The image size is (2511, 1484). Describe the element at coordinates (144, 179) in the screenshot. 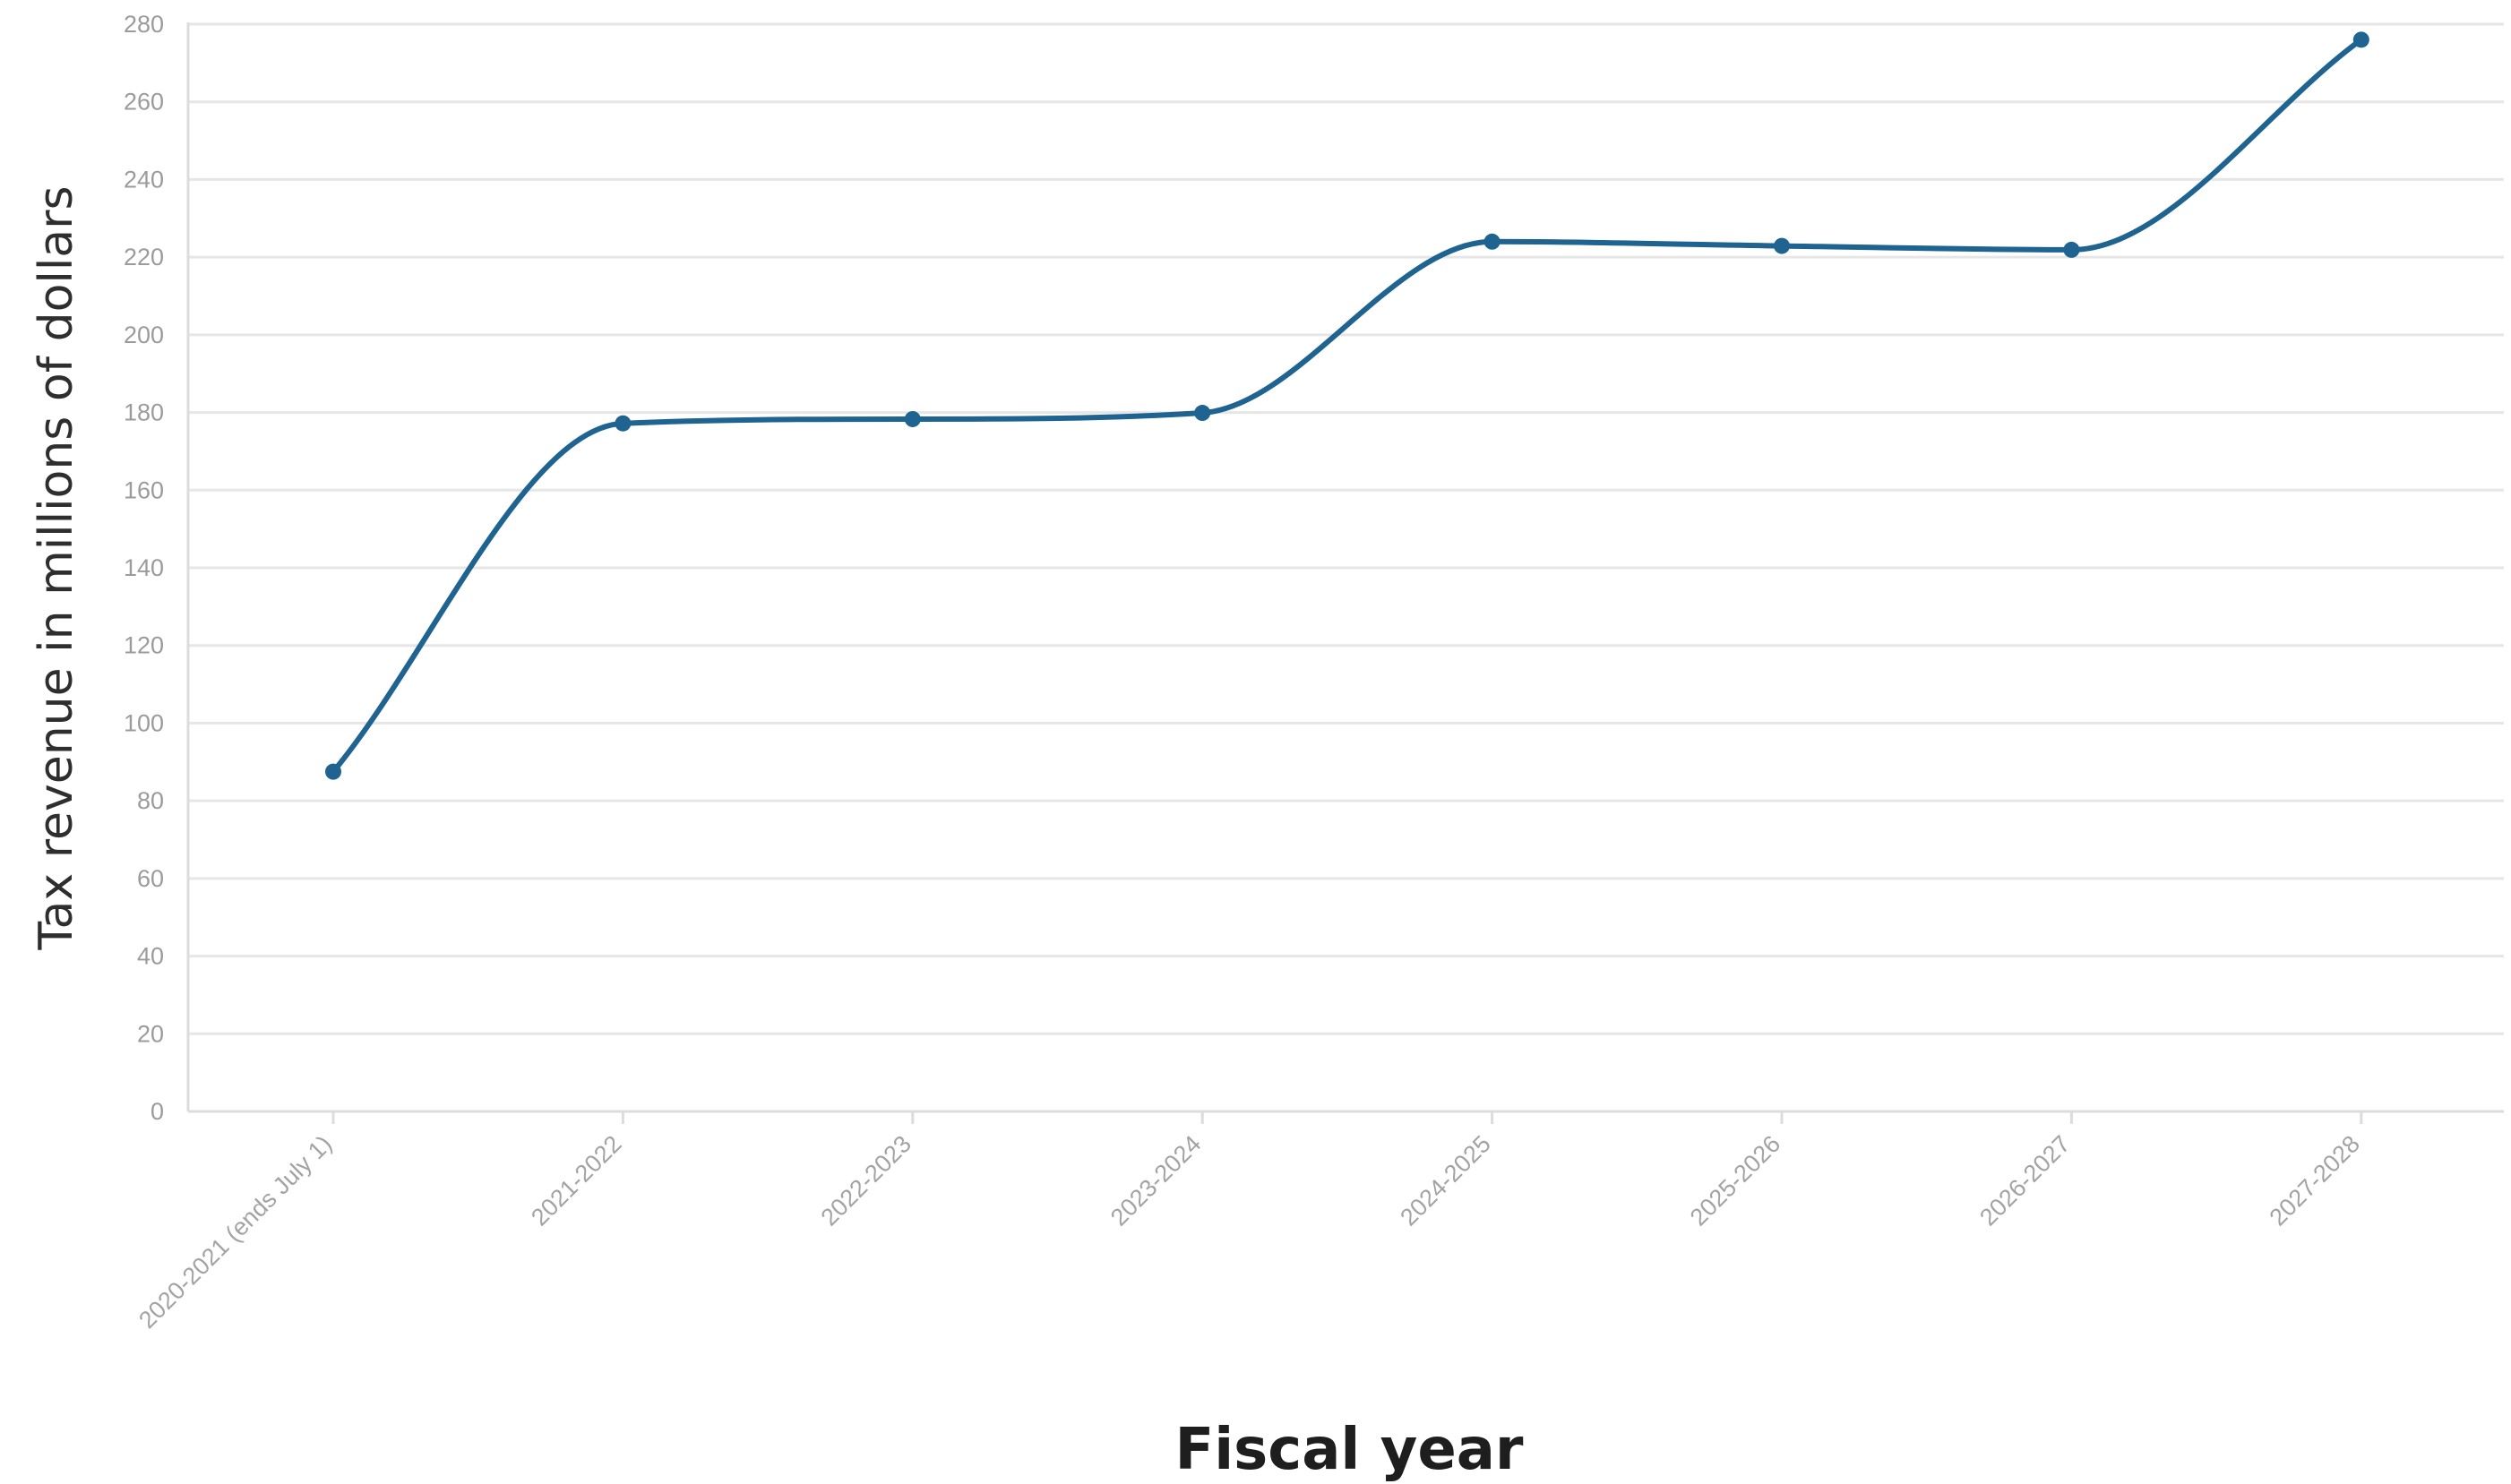

I see `y-tick-label: 240` at that location.